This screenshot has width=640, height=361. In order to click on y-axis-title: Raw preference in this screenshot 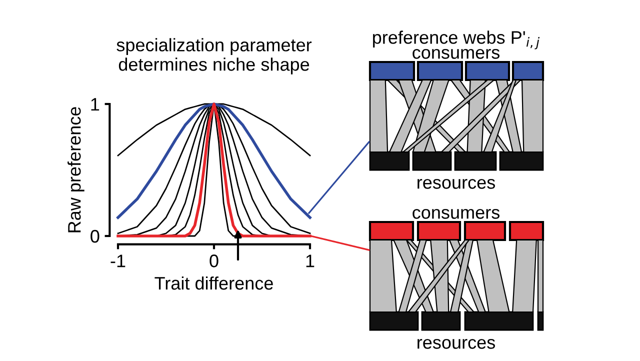, I will do `click(76, 169)`.